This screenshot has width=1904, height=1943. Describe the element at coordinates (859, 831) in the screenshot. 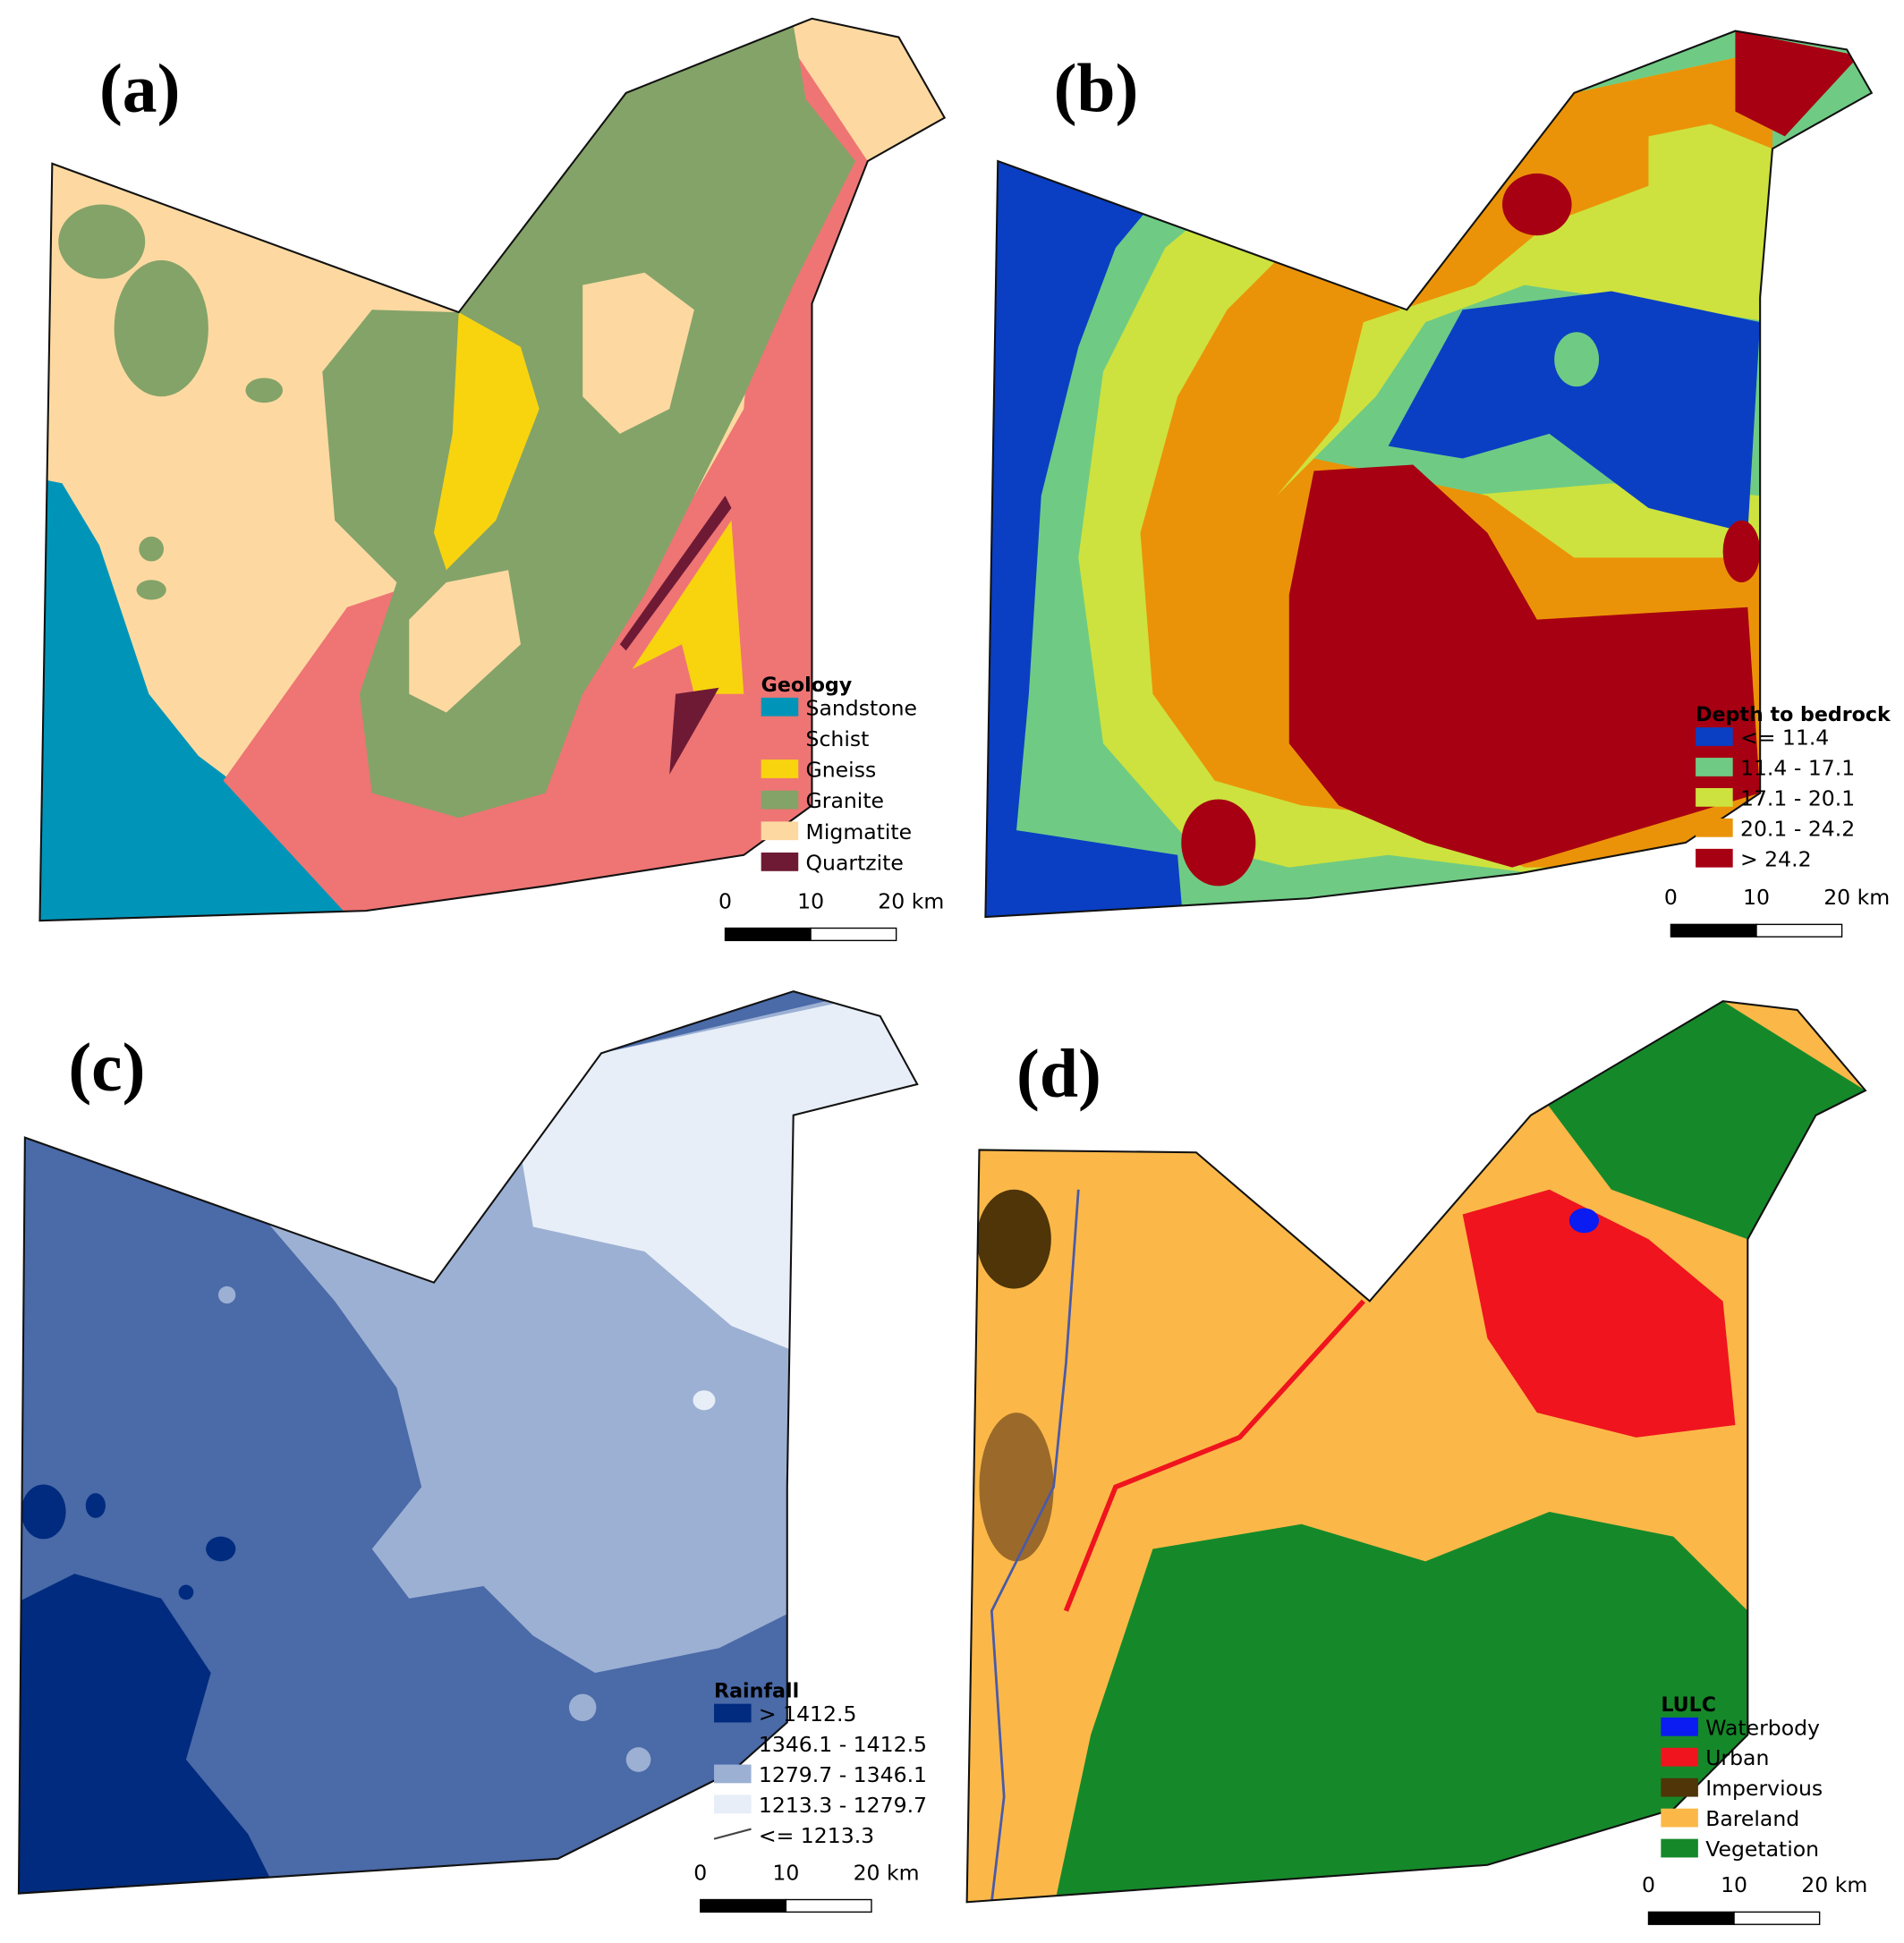

I see `legend-label: Migmatite` at that location.